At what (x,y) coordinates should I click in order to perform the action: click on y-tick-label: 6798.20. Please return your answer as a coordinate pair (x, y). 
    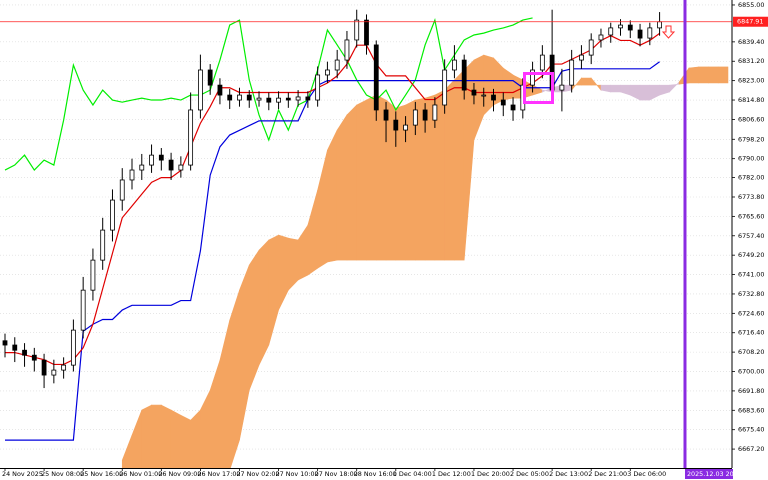
    Looking at the image, I should click on (751, 139).